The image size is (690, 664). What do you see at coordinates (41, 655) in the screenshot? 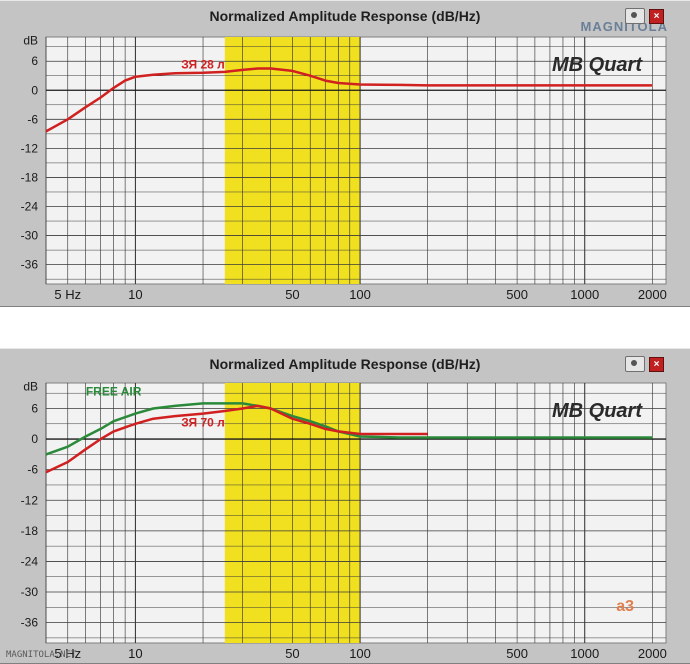
I see `footer-watermark: MAGNITOLA.NET` at bounding box center [41, 655].